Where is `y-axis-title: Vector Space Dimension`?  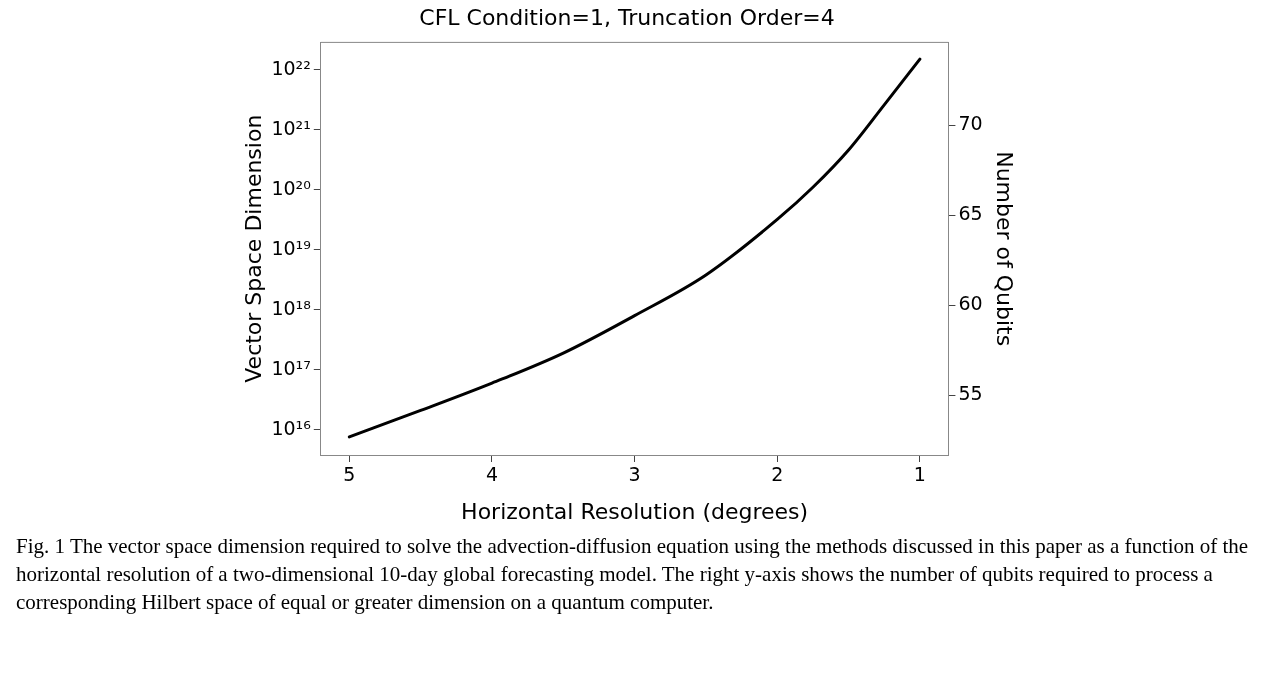 y-axis-title: Vector Space Dimension is located at coordinates (253, 248).